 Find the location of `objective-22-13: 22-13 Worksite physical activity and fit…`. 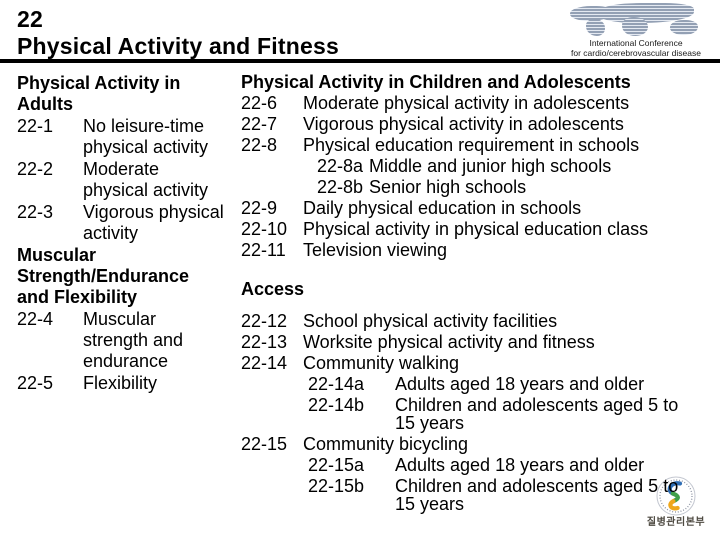

objective-22-13: 22-13 Worksite physical activity and fit… is located at coordinates (478, 342).